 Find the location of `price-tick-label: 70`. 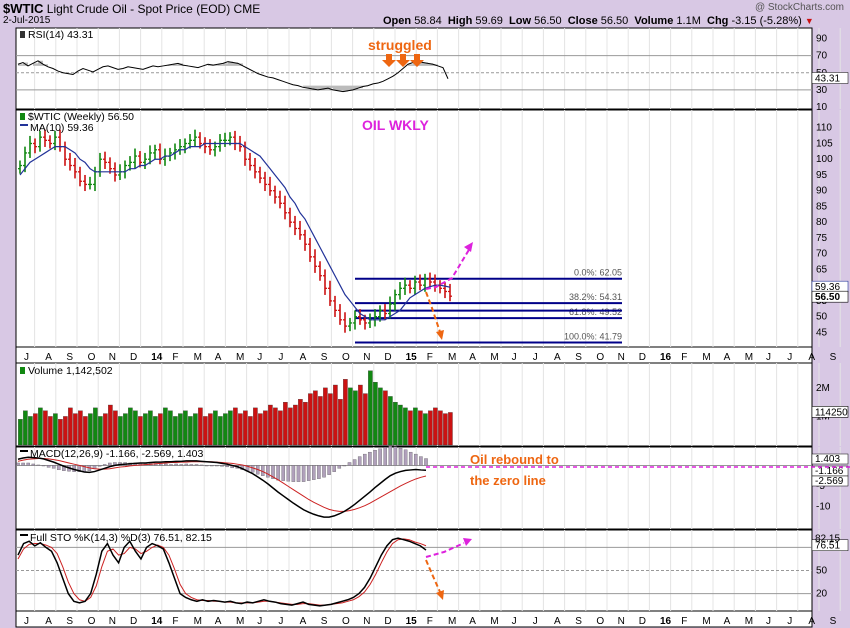

price-tick-label: 70 is located at coordinates (822, 254).